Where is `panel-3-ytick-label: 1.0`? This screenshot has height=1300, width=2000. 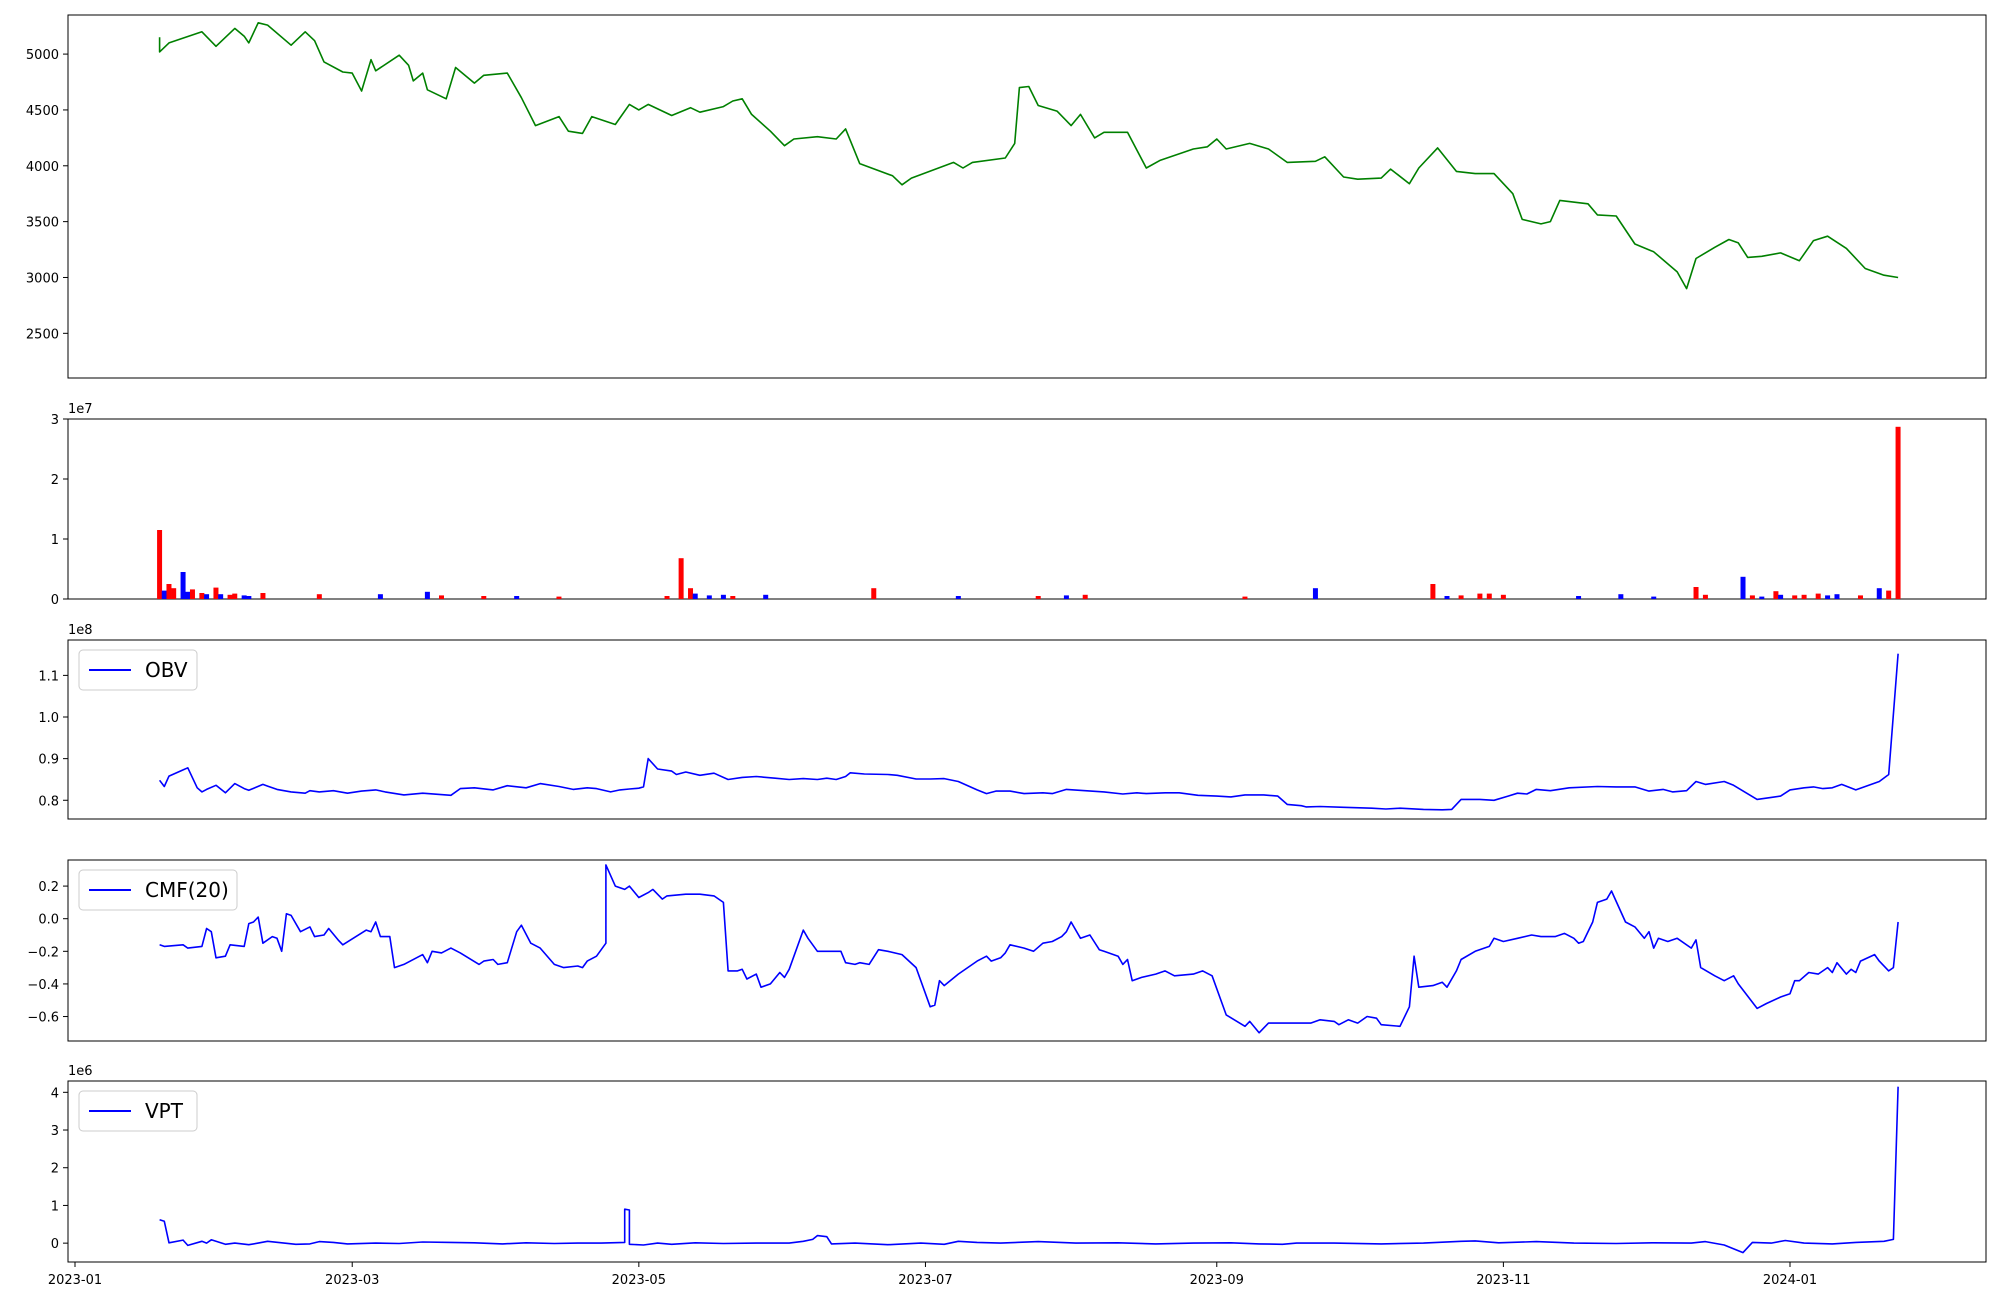 panel-3-ytick-label: 1.0 is located at coordinates (48, 718).